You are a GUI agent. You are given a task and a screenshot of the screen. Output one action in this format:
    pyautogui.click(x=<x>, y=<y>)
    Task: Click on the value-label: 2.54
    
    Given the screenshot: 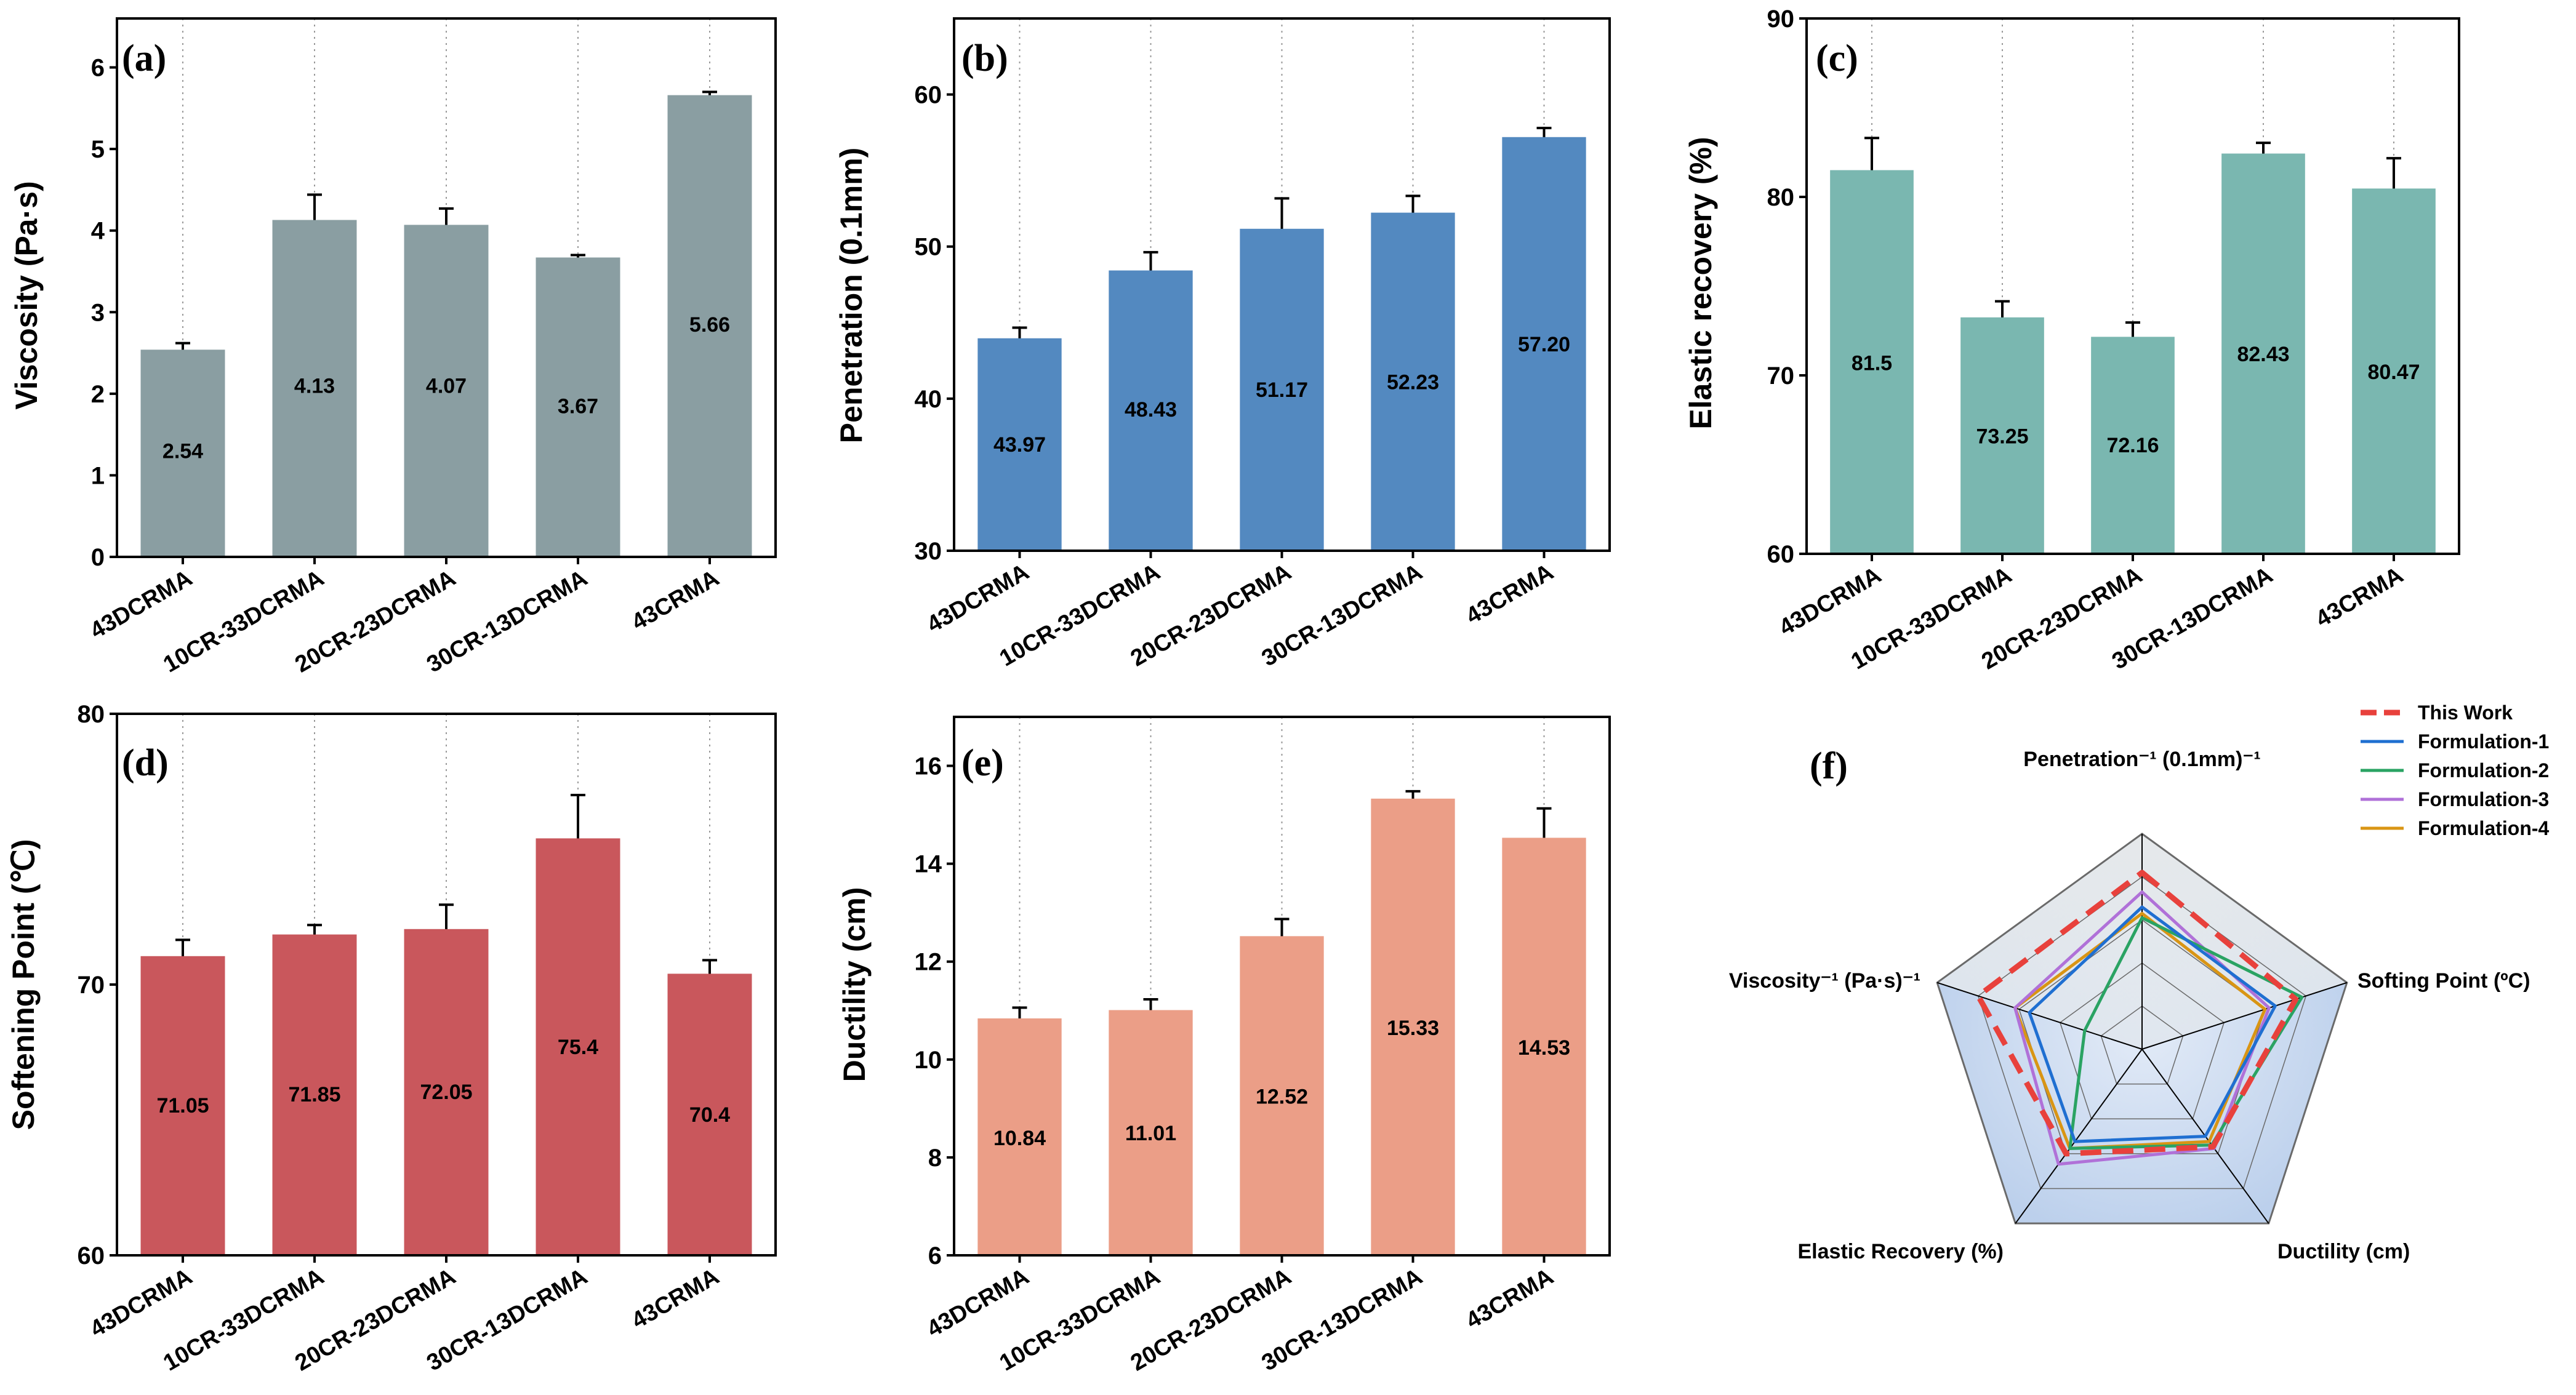 What is the action you would take?
    pyautogui.click(x=183, y=452)
    